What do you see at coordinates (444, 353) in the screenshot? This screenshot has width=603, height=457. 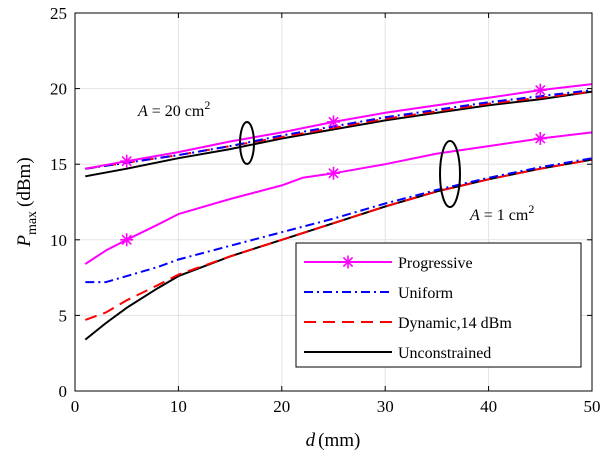 I see `legend-label-3: Unconstrained` at bounding box center [444, 353].